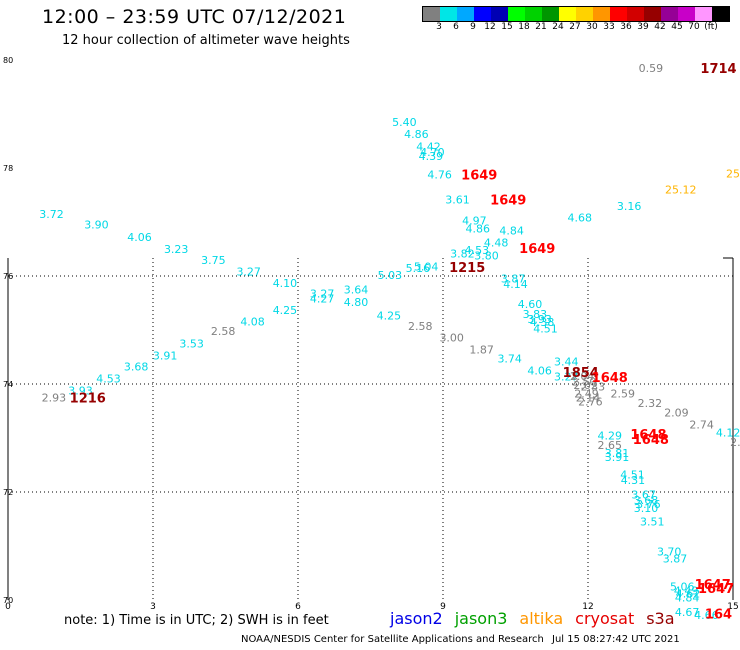 This screenshot has height=650, width=740. Describe the element at coordinates (660, 618) in the screenshot. I see `satellite-legend-entry: s3a` at that location.